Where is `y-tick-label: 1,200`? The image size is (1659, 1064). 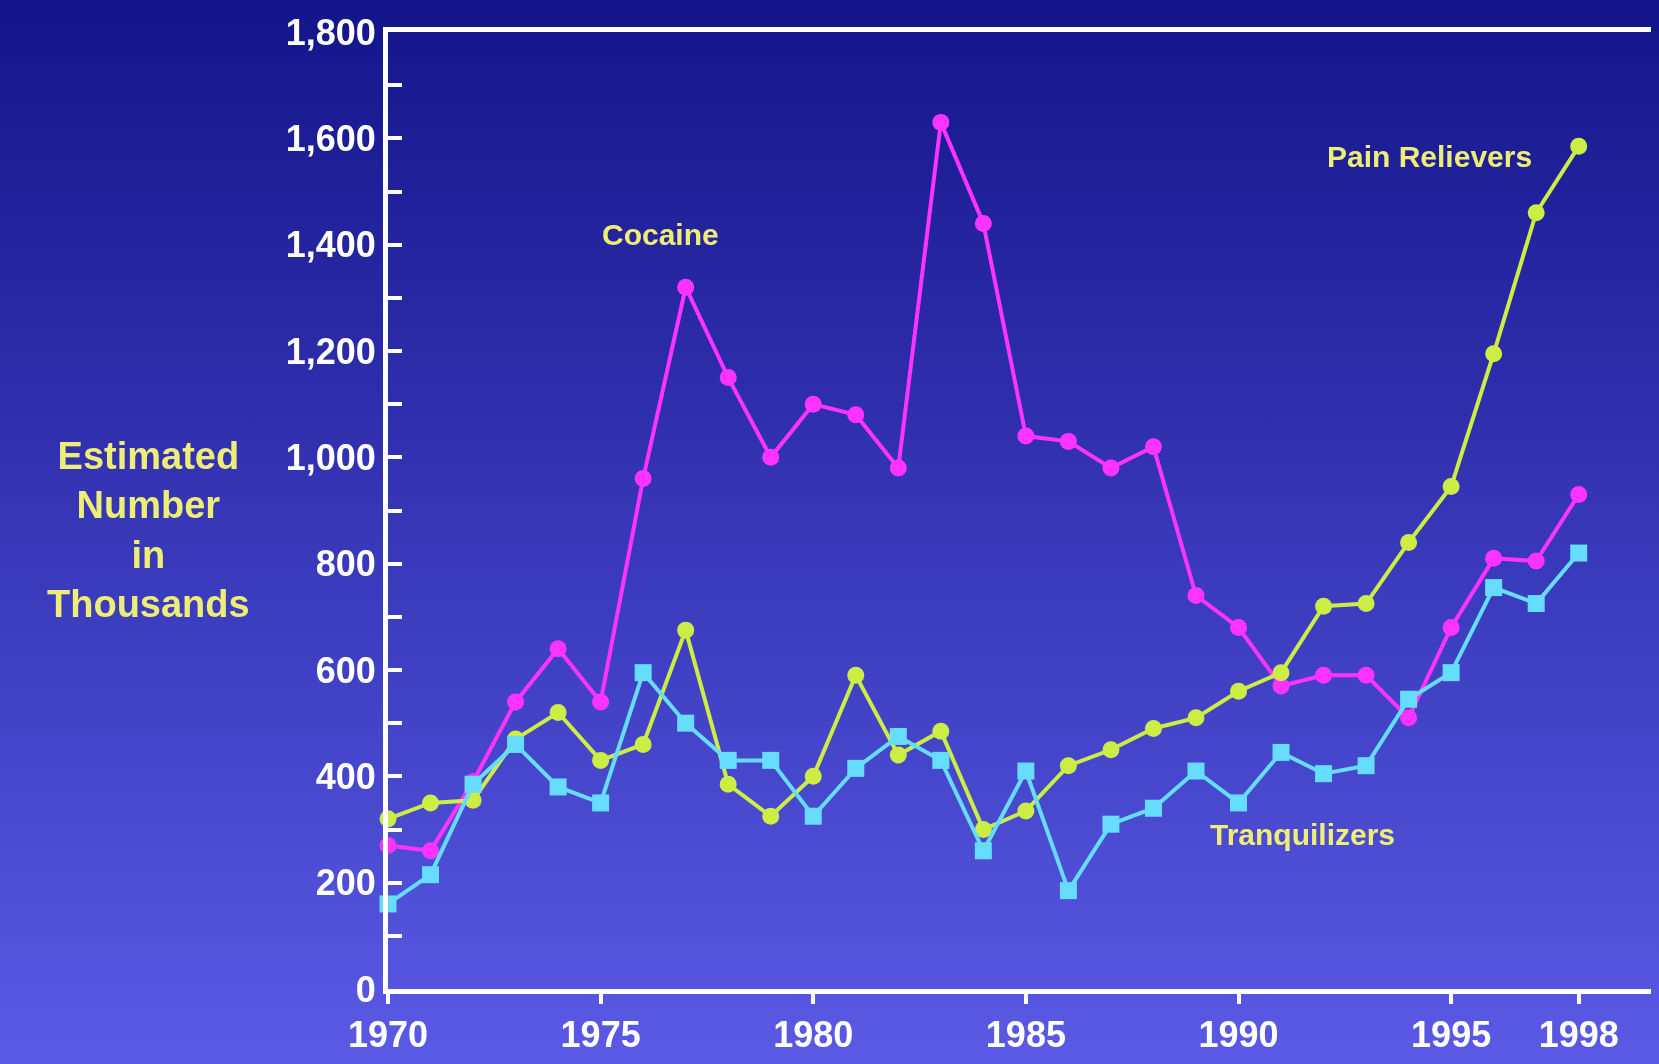 y-tick-label: 1,200 is located at coordinates (330, 351).